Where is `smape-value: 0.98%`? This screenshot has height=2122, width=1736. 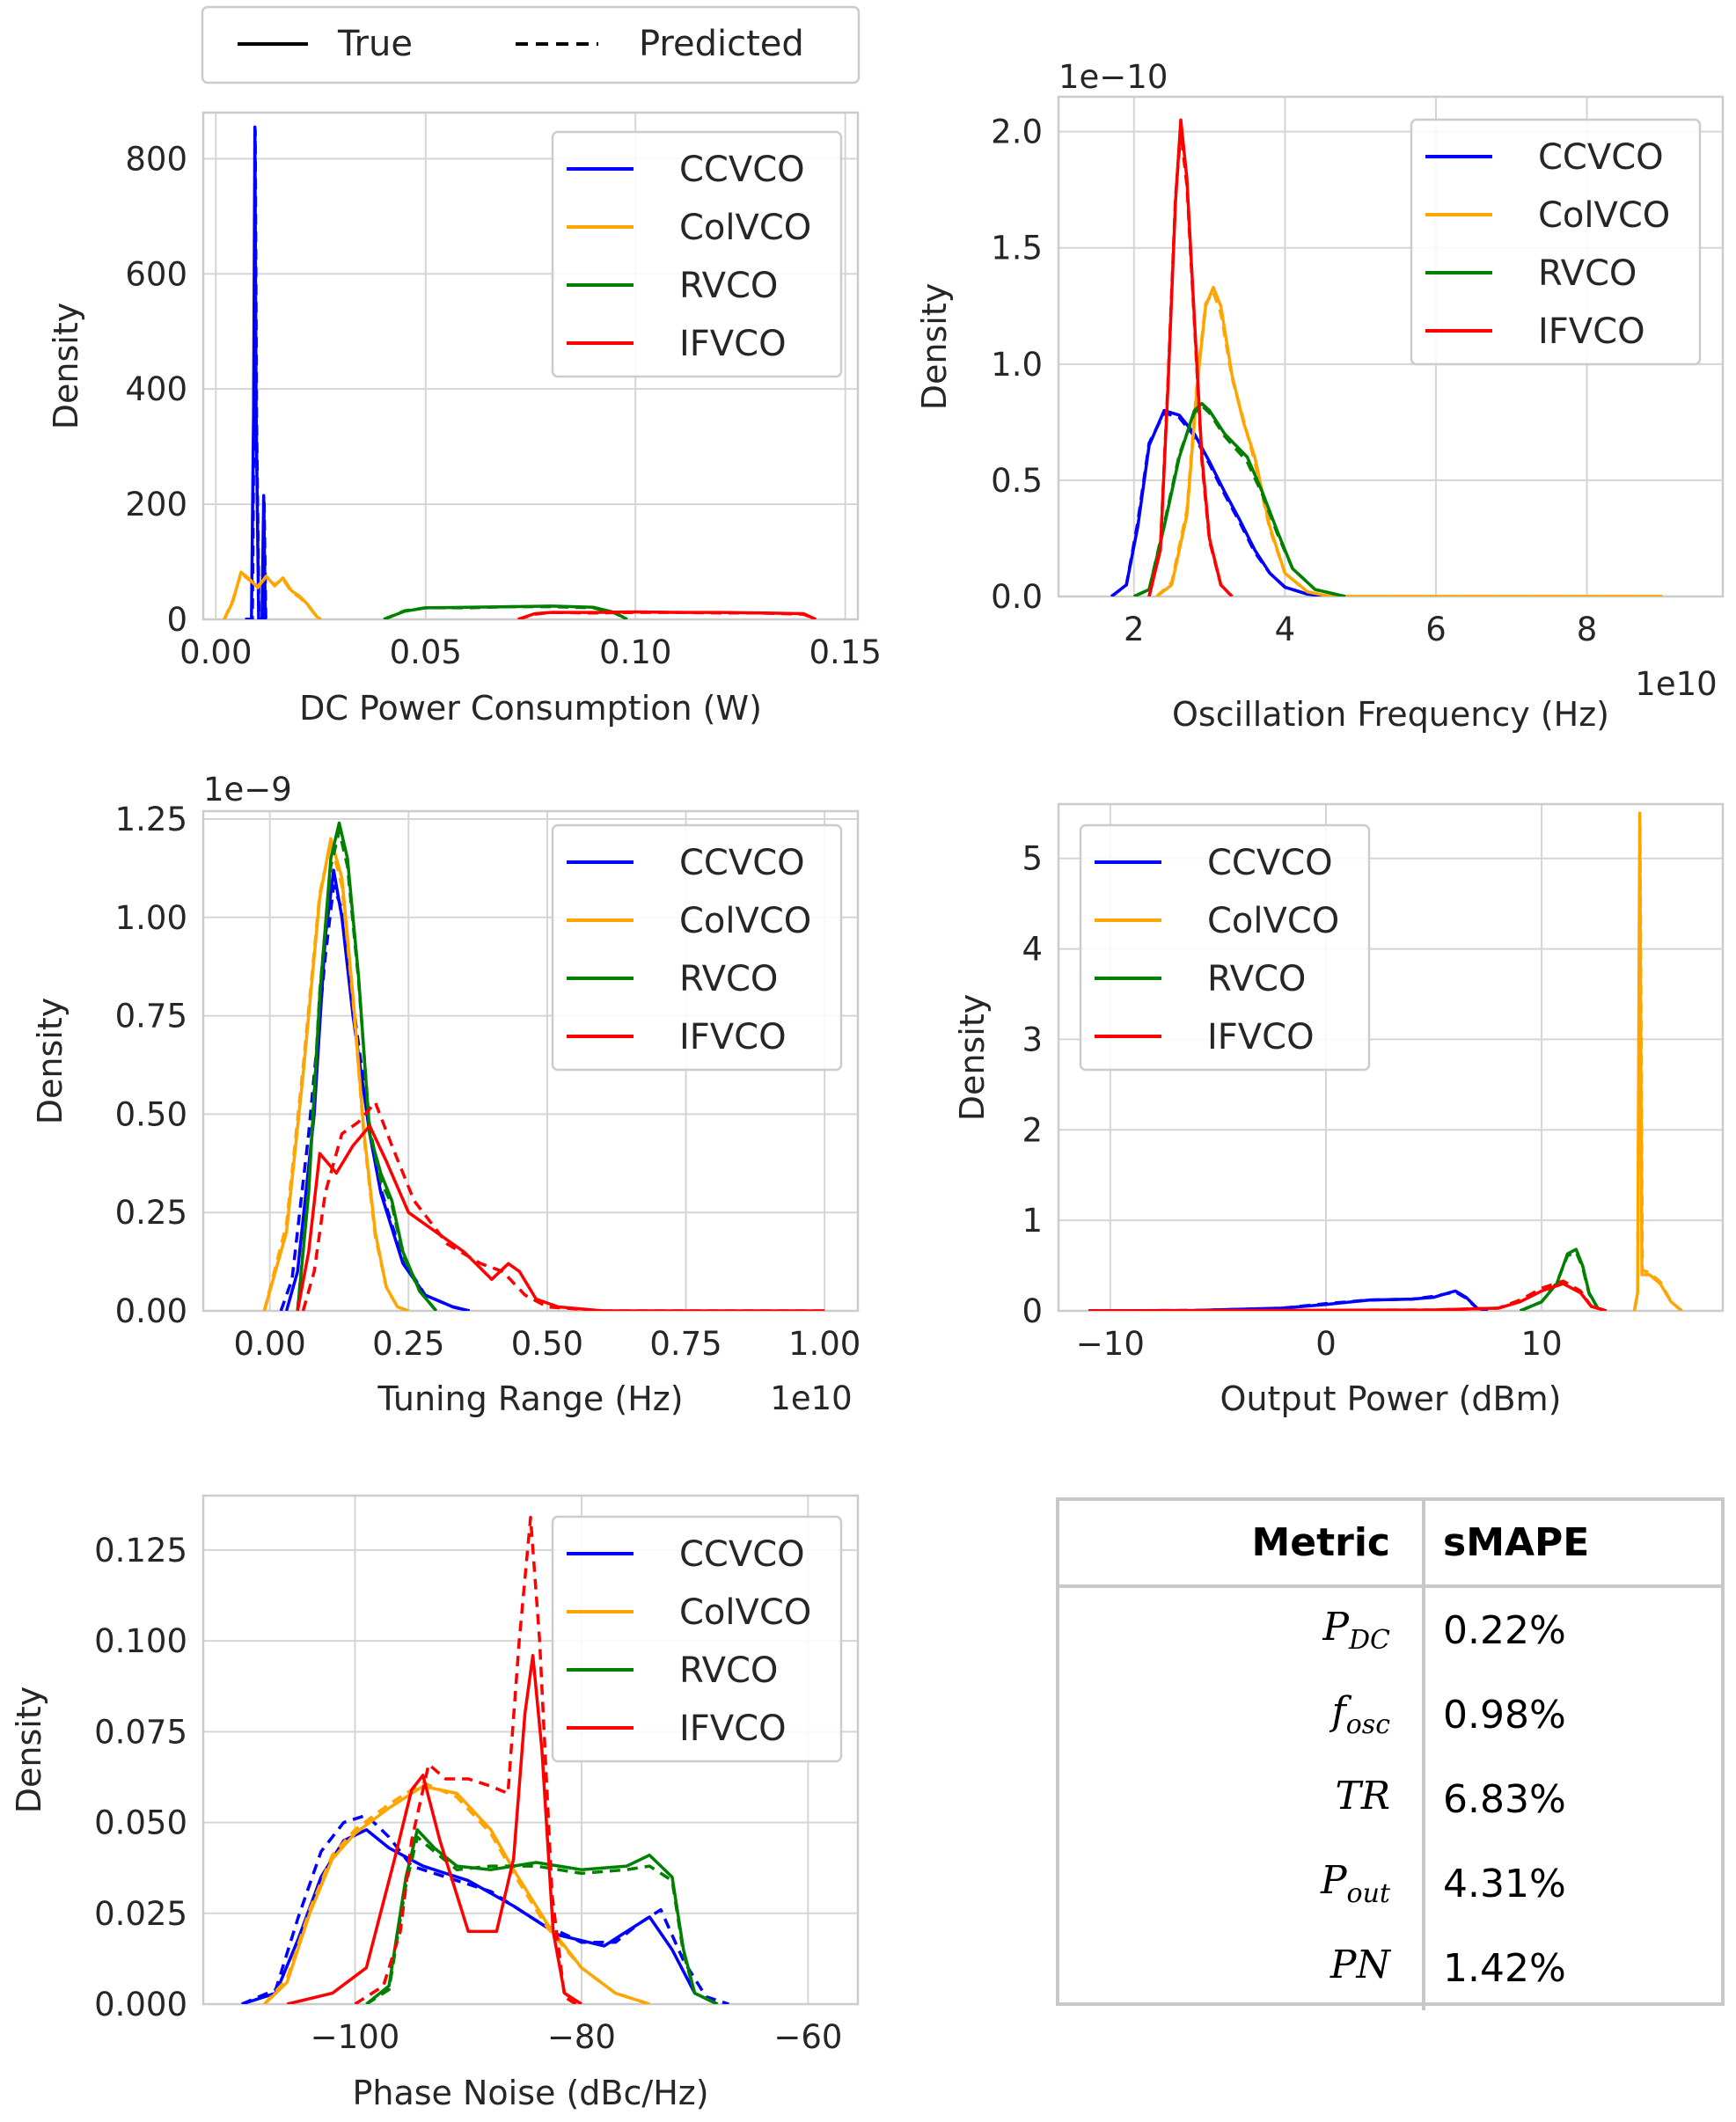
smape-value: 0.98% is located at coordinates (1504, 1715).